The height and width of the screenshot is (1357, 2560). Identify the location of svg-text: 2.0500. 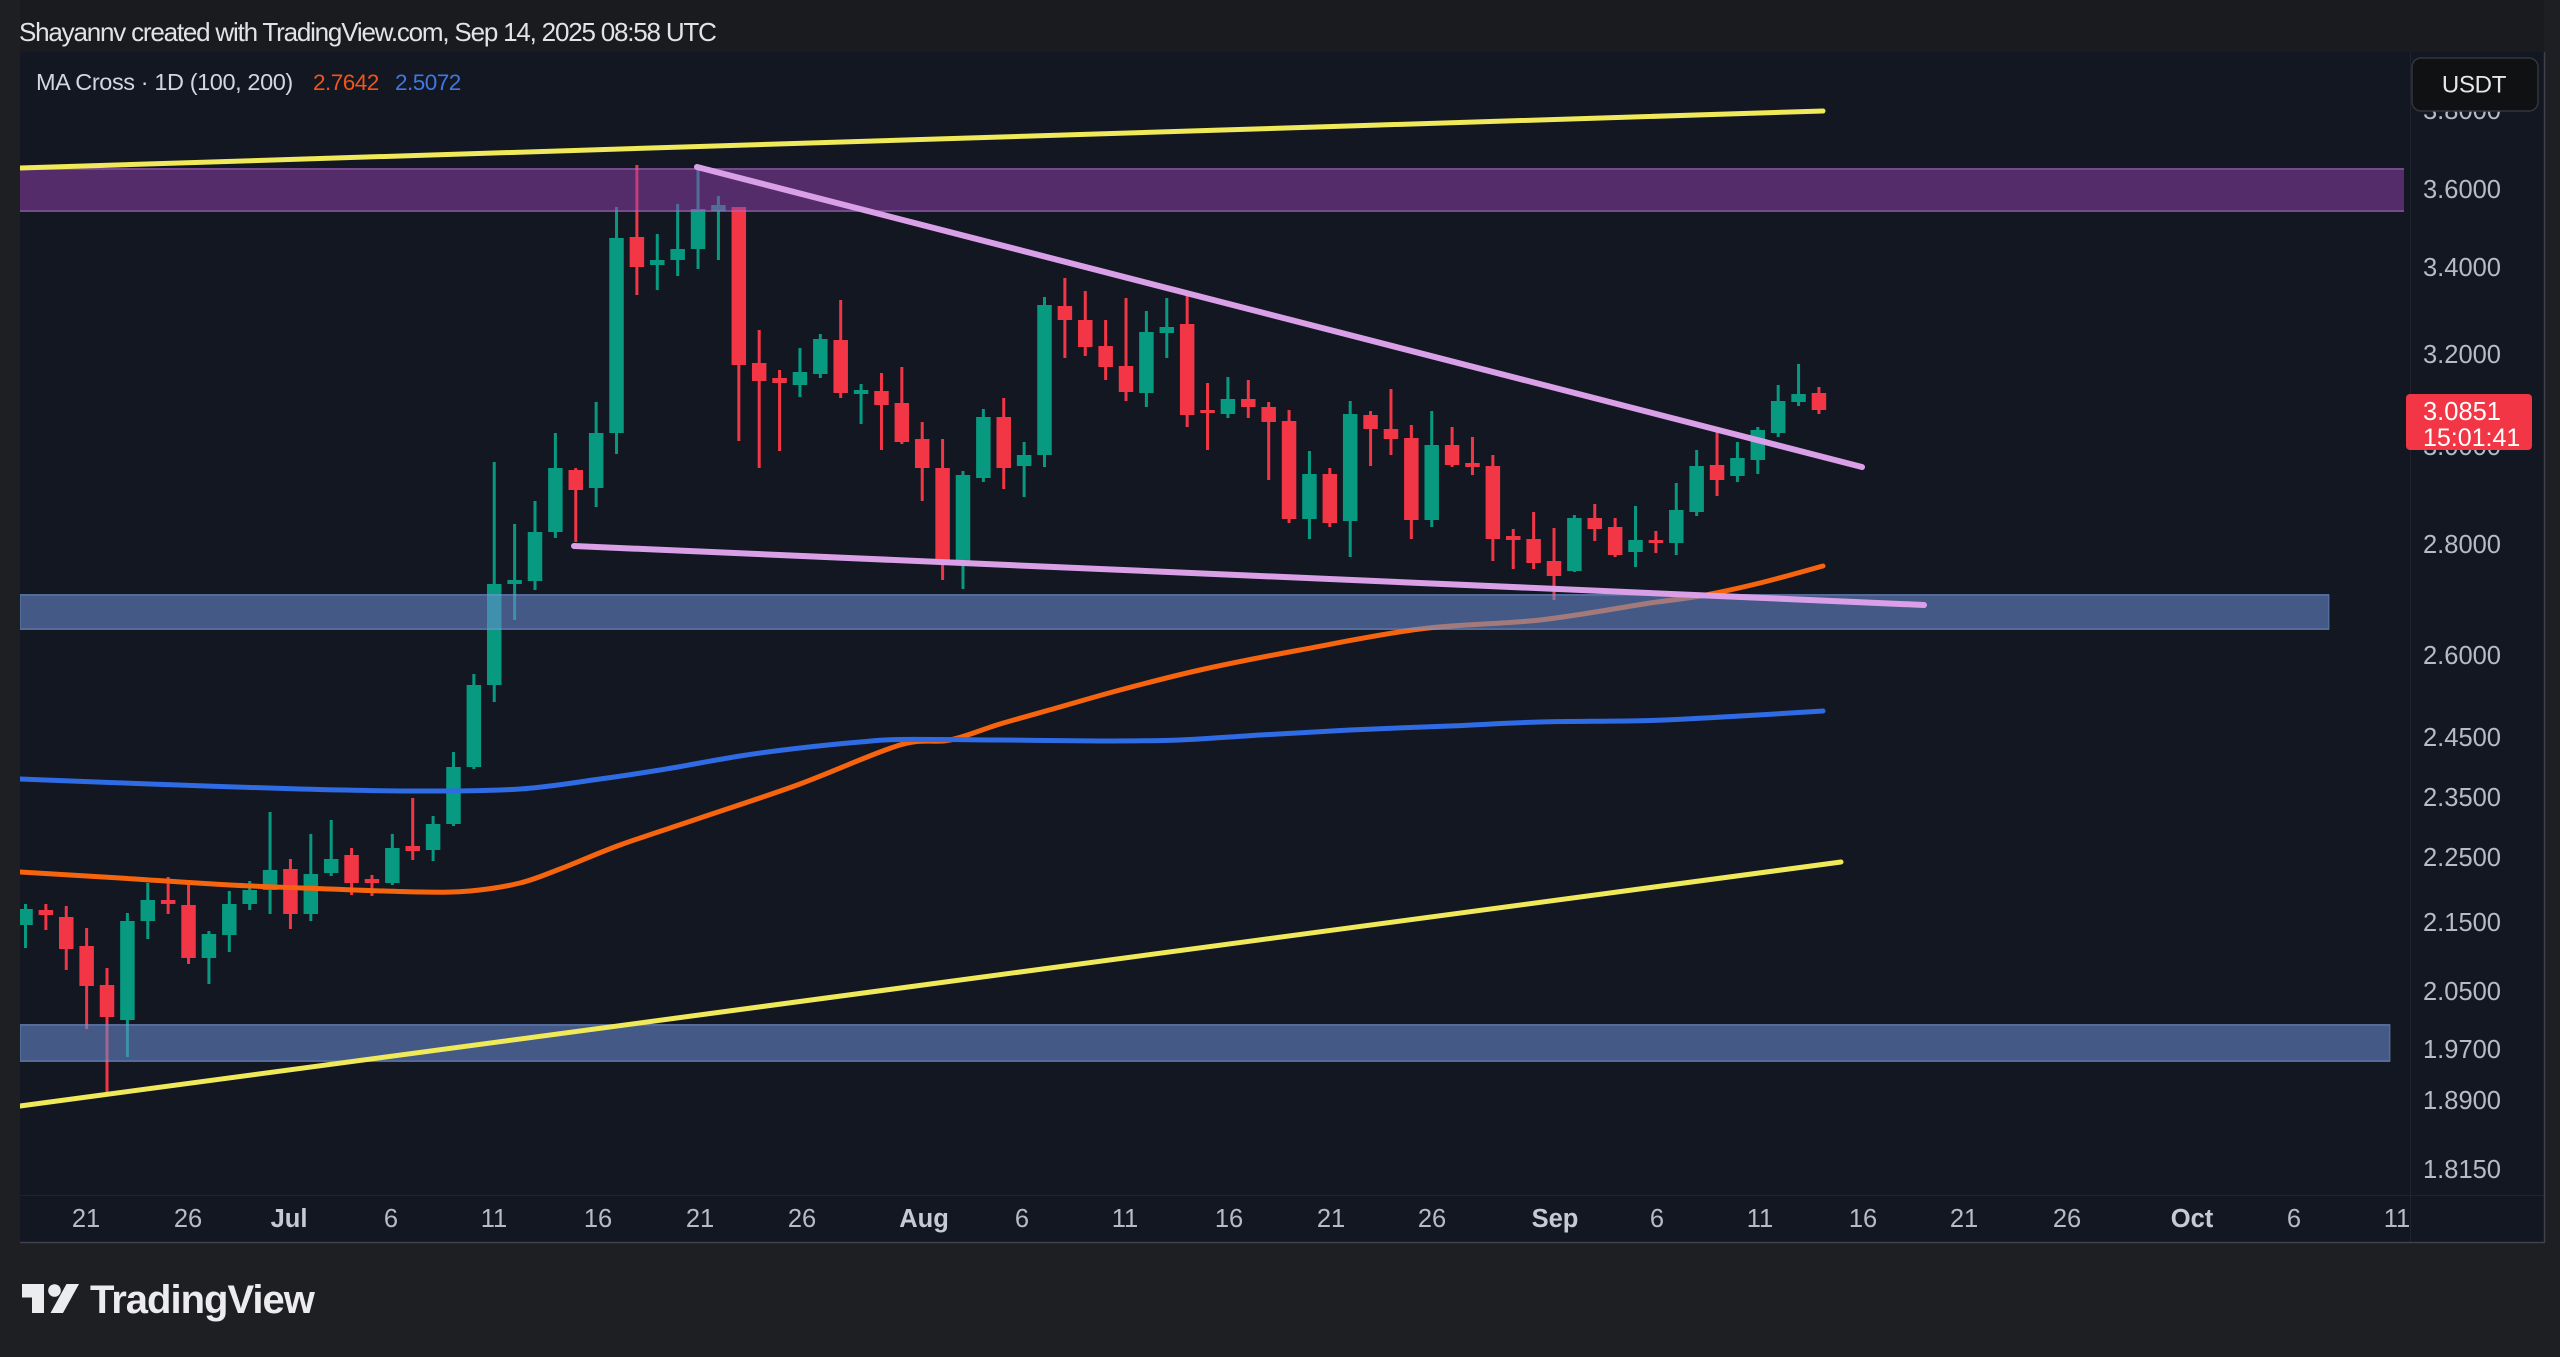
(2462, 992).